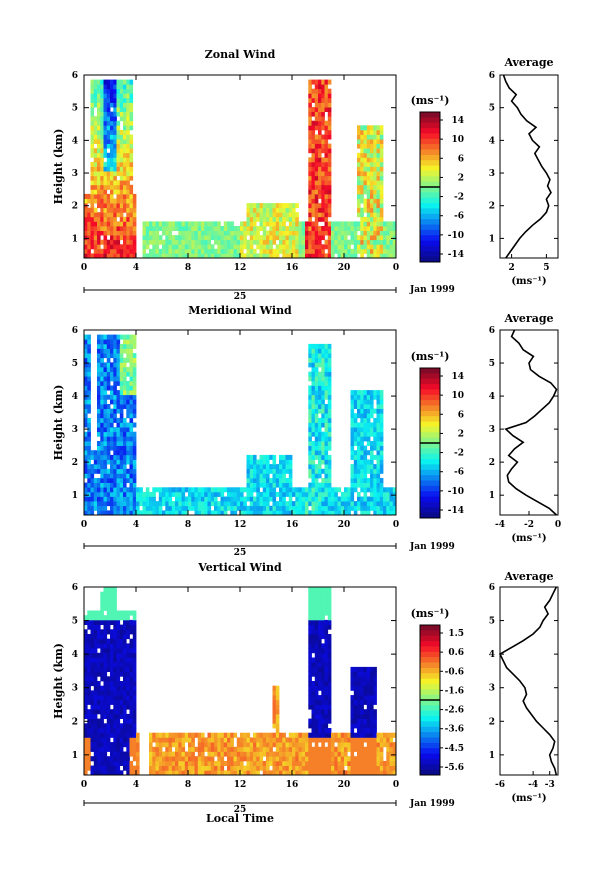  Describe the element at coordinates (461, 178) in the screenshot. I see `colorbar-tick-label: 2` at that location.